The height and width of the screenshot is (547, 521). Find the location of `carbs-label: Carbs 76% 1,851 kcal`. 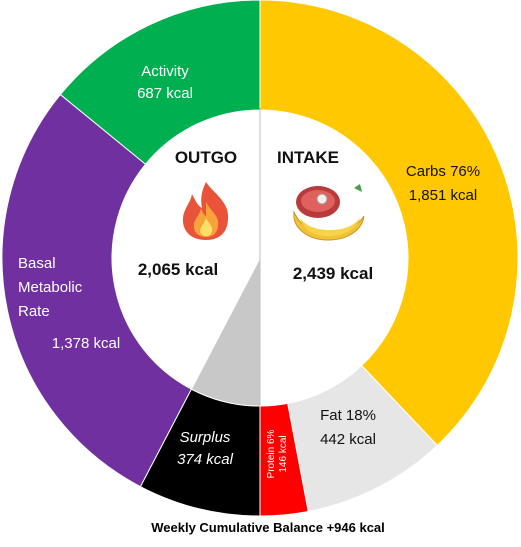

carbs-label: Carbs 76% 1,851 kcal is located at coordinates (443, 183).